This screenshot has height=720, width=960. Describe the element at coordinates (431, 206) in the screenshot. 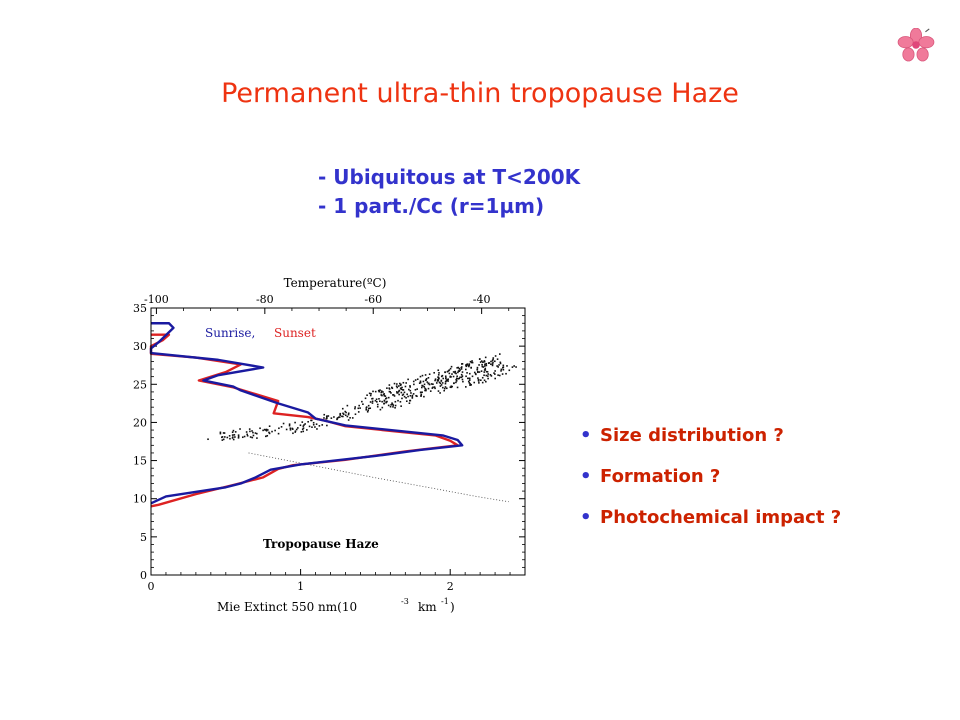

I see `top-bullet-particles: - 1 part./Cc (r=1µm)` at that location.